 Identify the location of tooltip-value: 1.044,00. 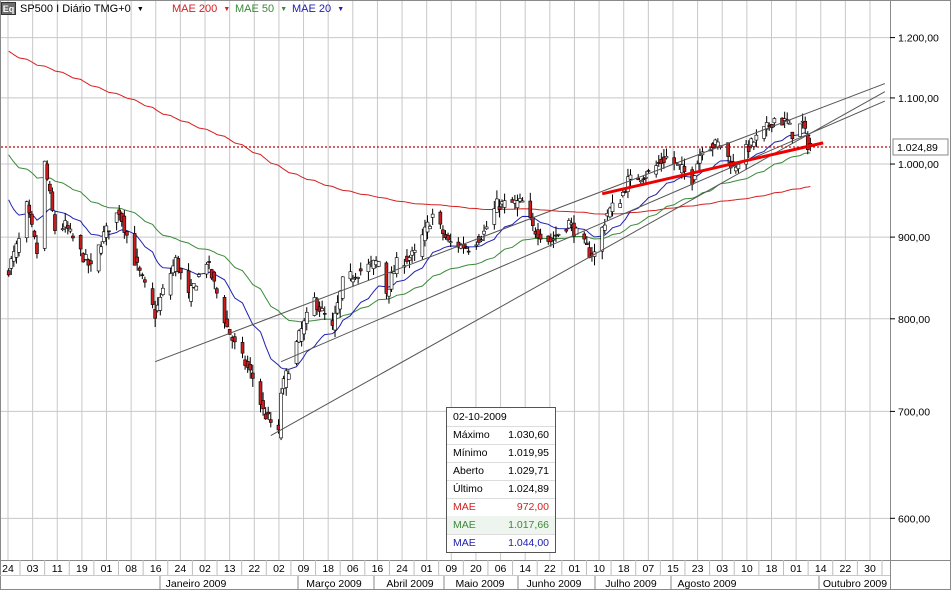
(528, 543).